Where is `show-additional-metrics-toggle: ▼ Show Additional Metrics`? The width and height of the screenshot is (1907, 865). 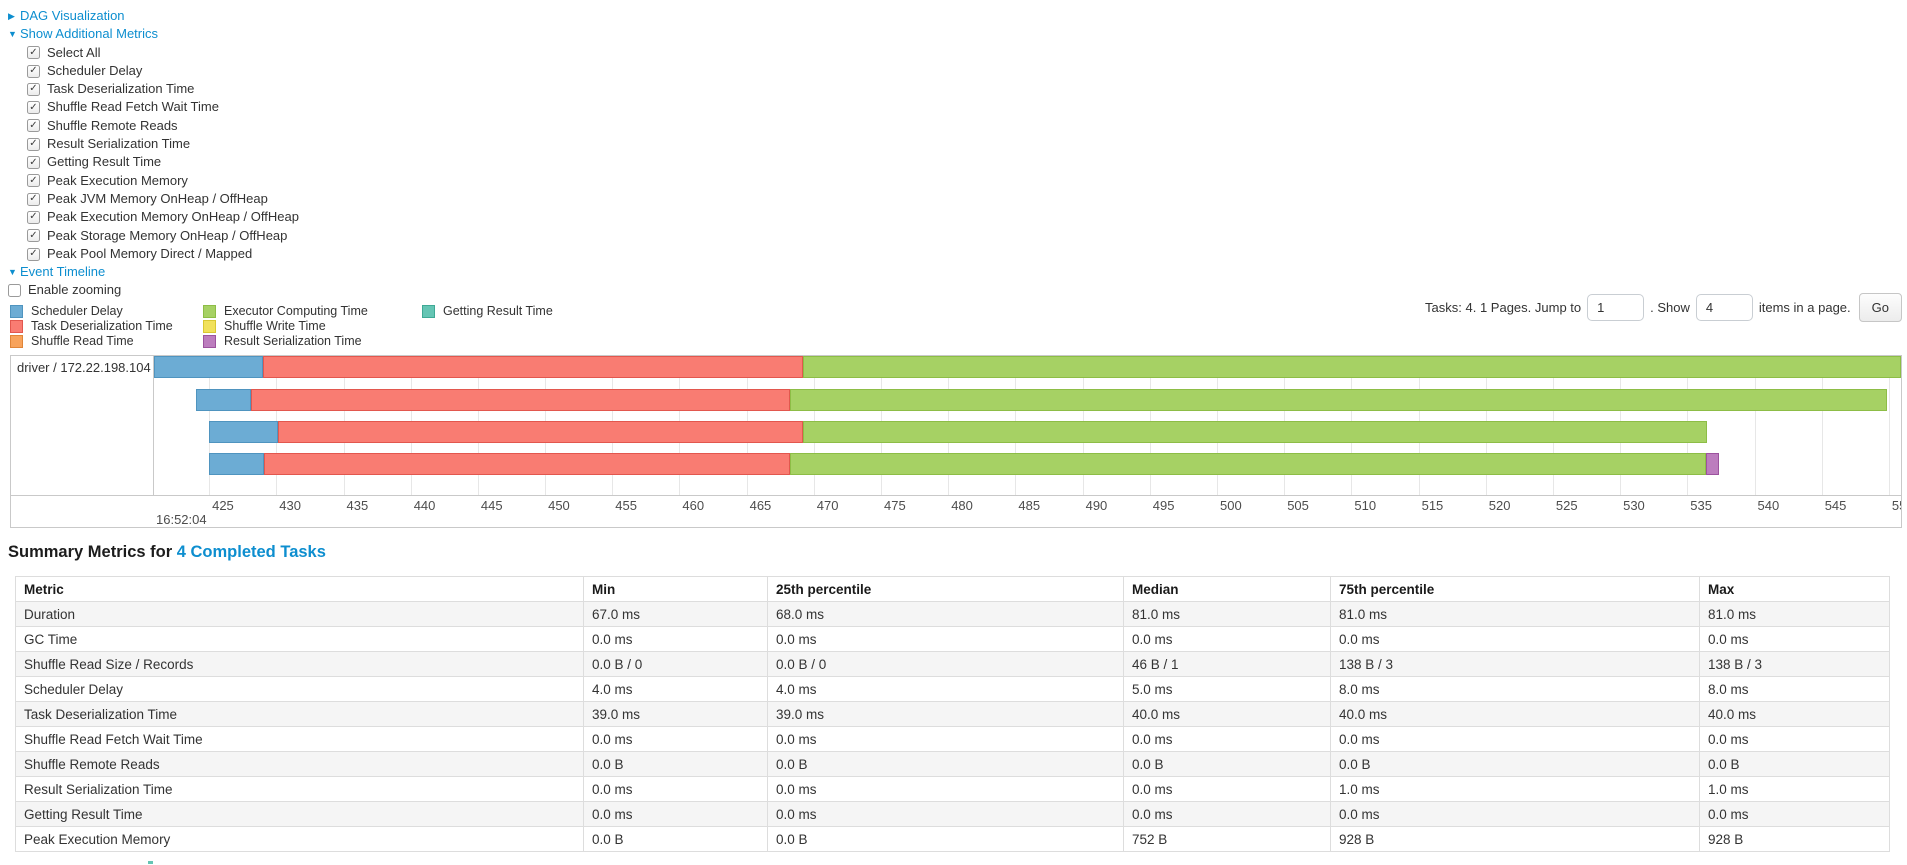 show-additional-metrics-toggle: ▼ Show Additional Metrics is located at coordinates (153, 34).